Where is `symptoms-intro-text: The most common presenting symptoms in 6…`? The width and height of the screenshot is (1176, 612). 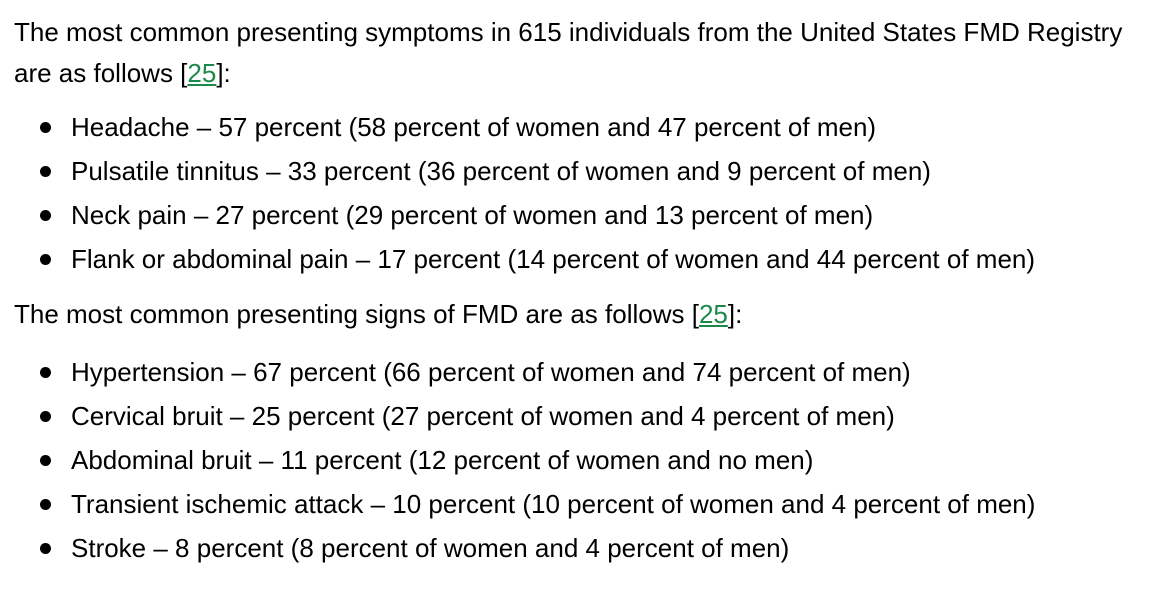
symptoms-intro-text: The most common presenting symptoms in 6… is located at coordinates (568, 52).